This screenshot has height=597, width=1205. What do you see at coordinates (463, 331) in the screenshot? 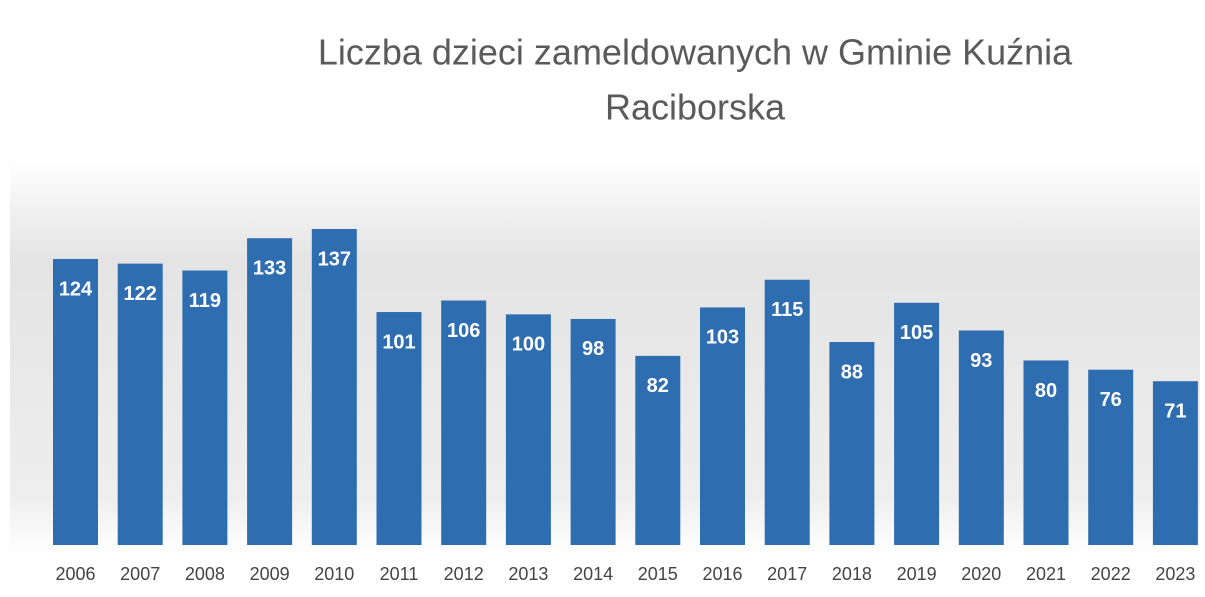
I see `data-label: 106` at bounding box center [463, 331].